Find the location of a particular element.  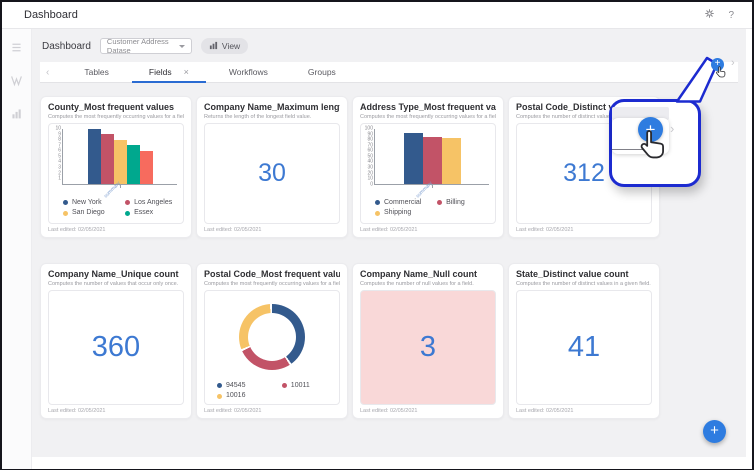

legend-item: Commercial is located at coordinates (406, 203).